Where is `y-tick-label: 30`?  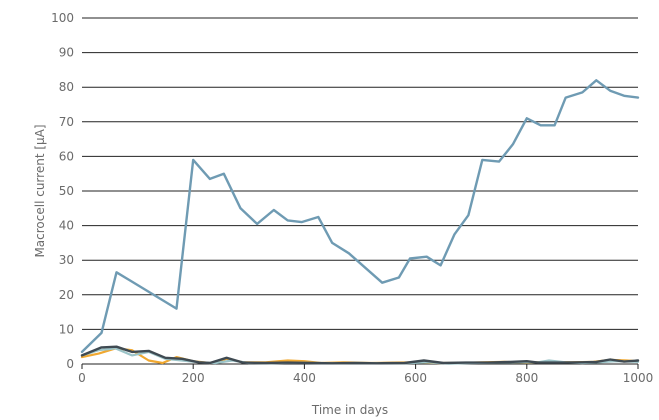 y-tick-label: 30 is located at coordinates (66, 260).